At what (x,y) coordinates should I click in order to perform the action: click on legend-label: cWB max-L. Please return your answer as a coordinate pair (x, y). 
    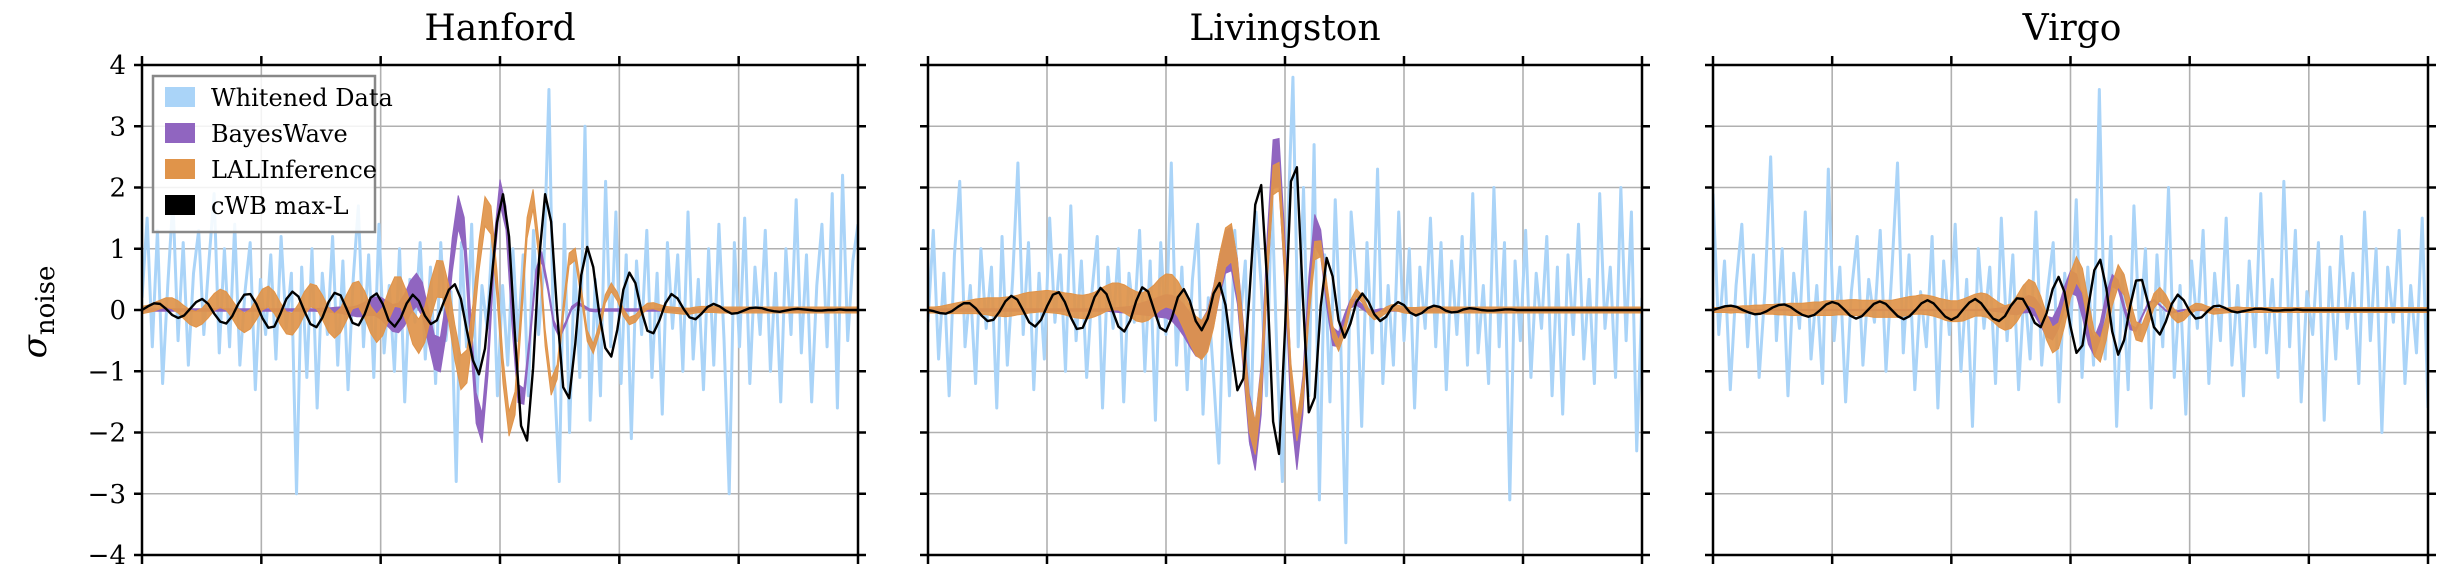
    Looking at the image, I should click on (280, 206).